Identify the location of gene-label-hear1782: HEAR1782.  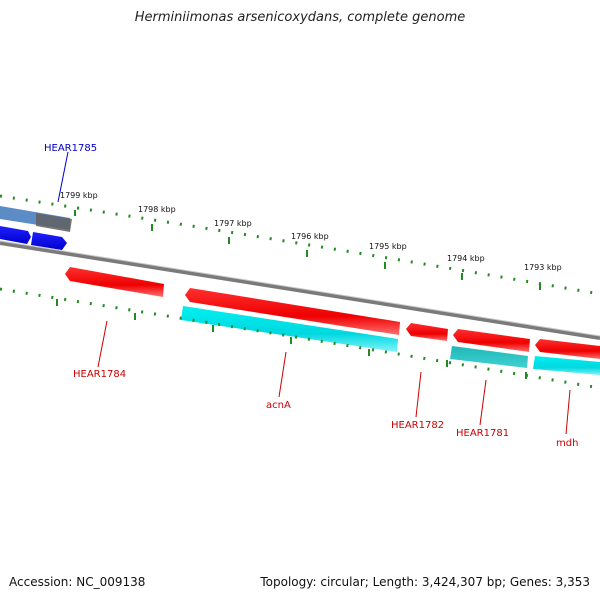
(417, 425).